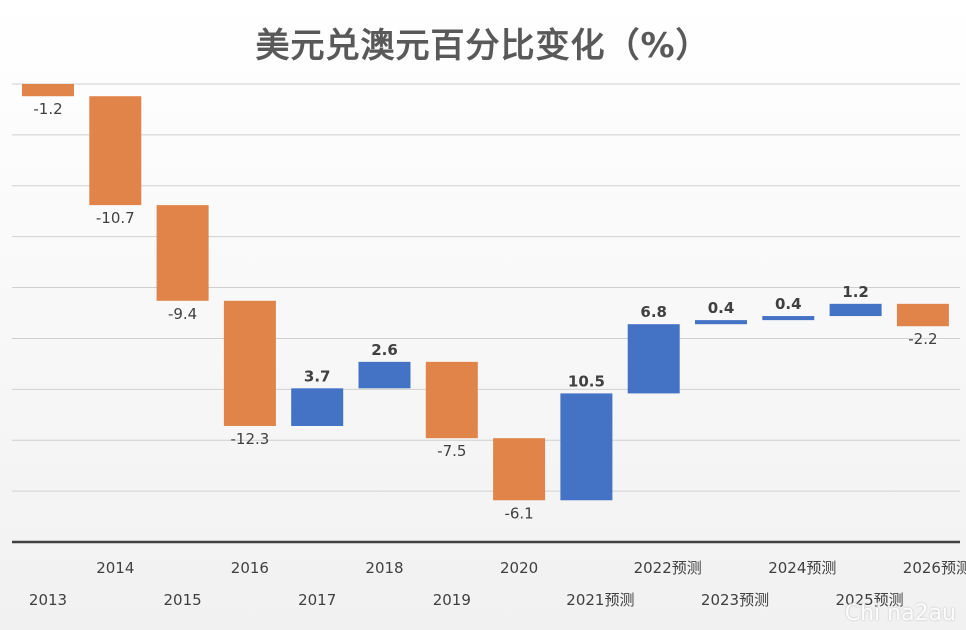 The height and width of the screenshot is (630, 966). What do you see at coordinates (451, 451) in the screenshot?
I see `data-label: -7.5` at bounding box center [451, 451].